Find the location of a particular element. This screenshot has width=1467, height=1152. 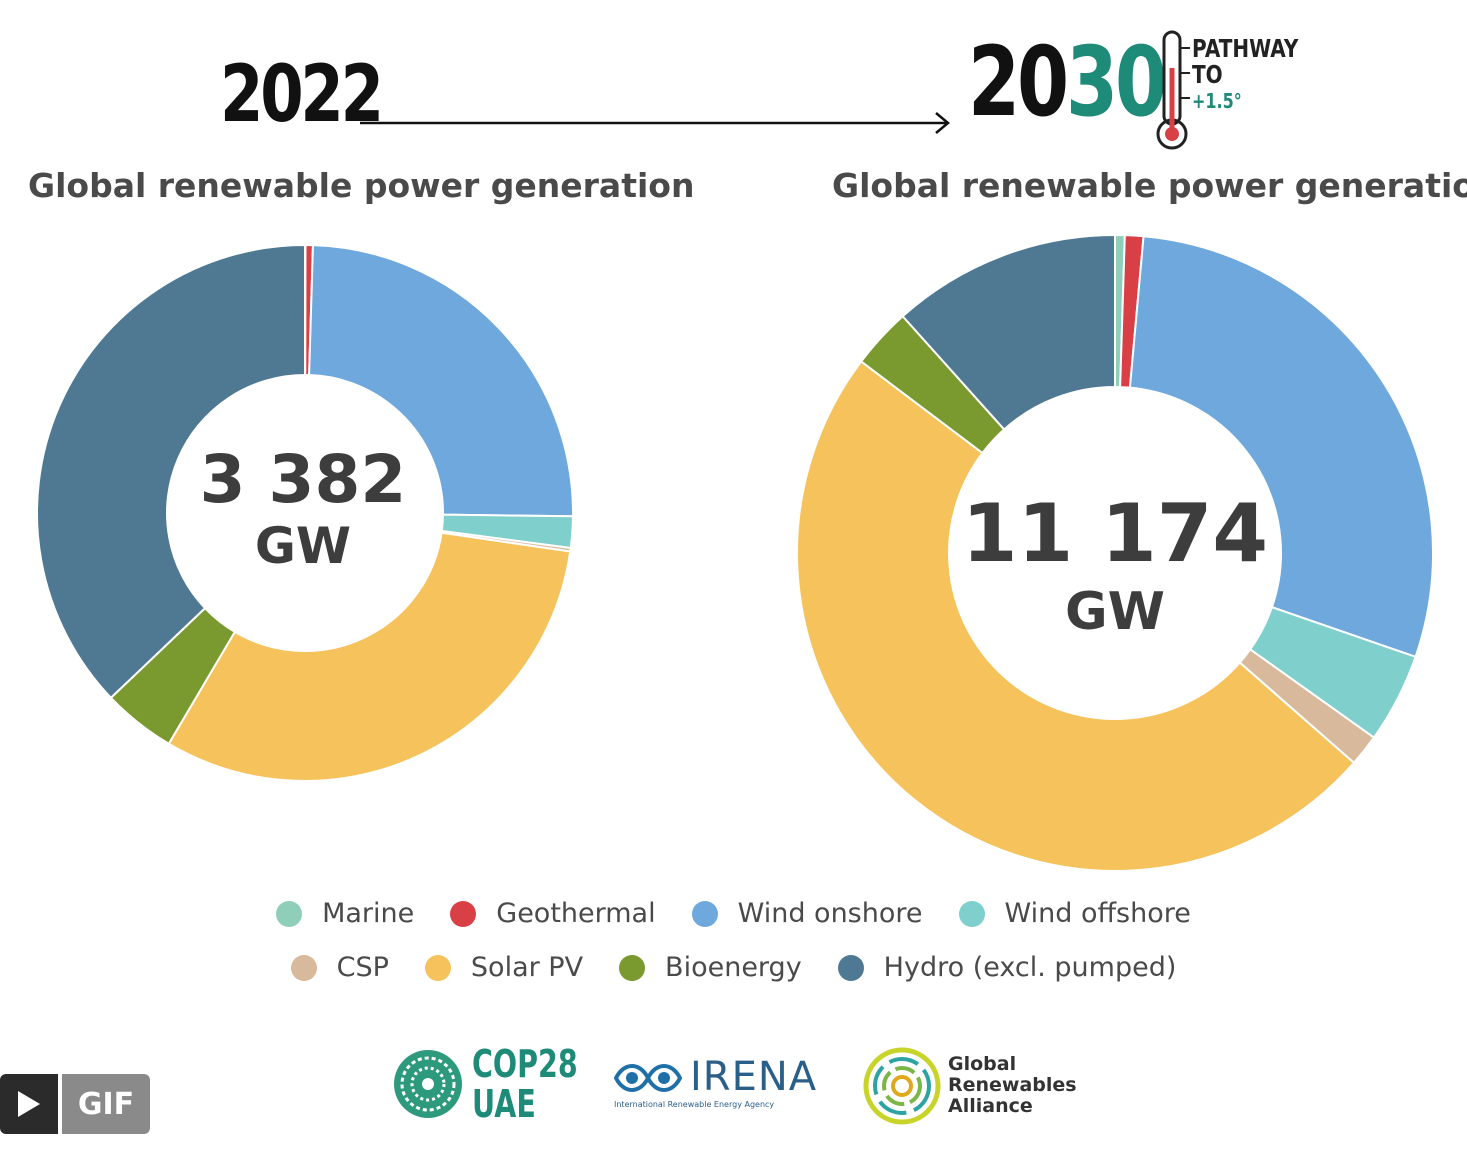

gra-logo-text: Global Renewables Alliance is located at coordinates (1012, 1085).